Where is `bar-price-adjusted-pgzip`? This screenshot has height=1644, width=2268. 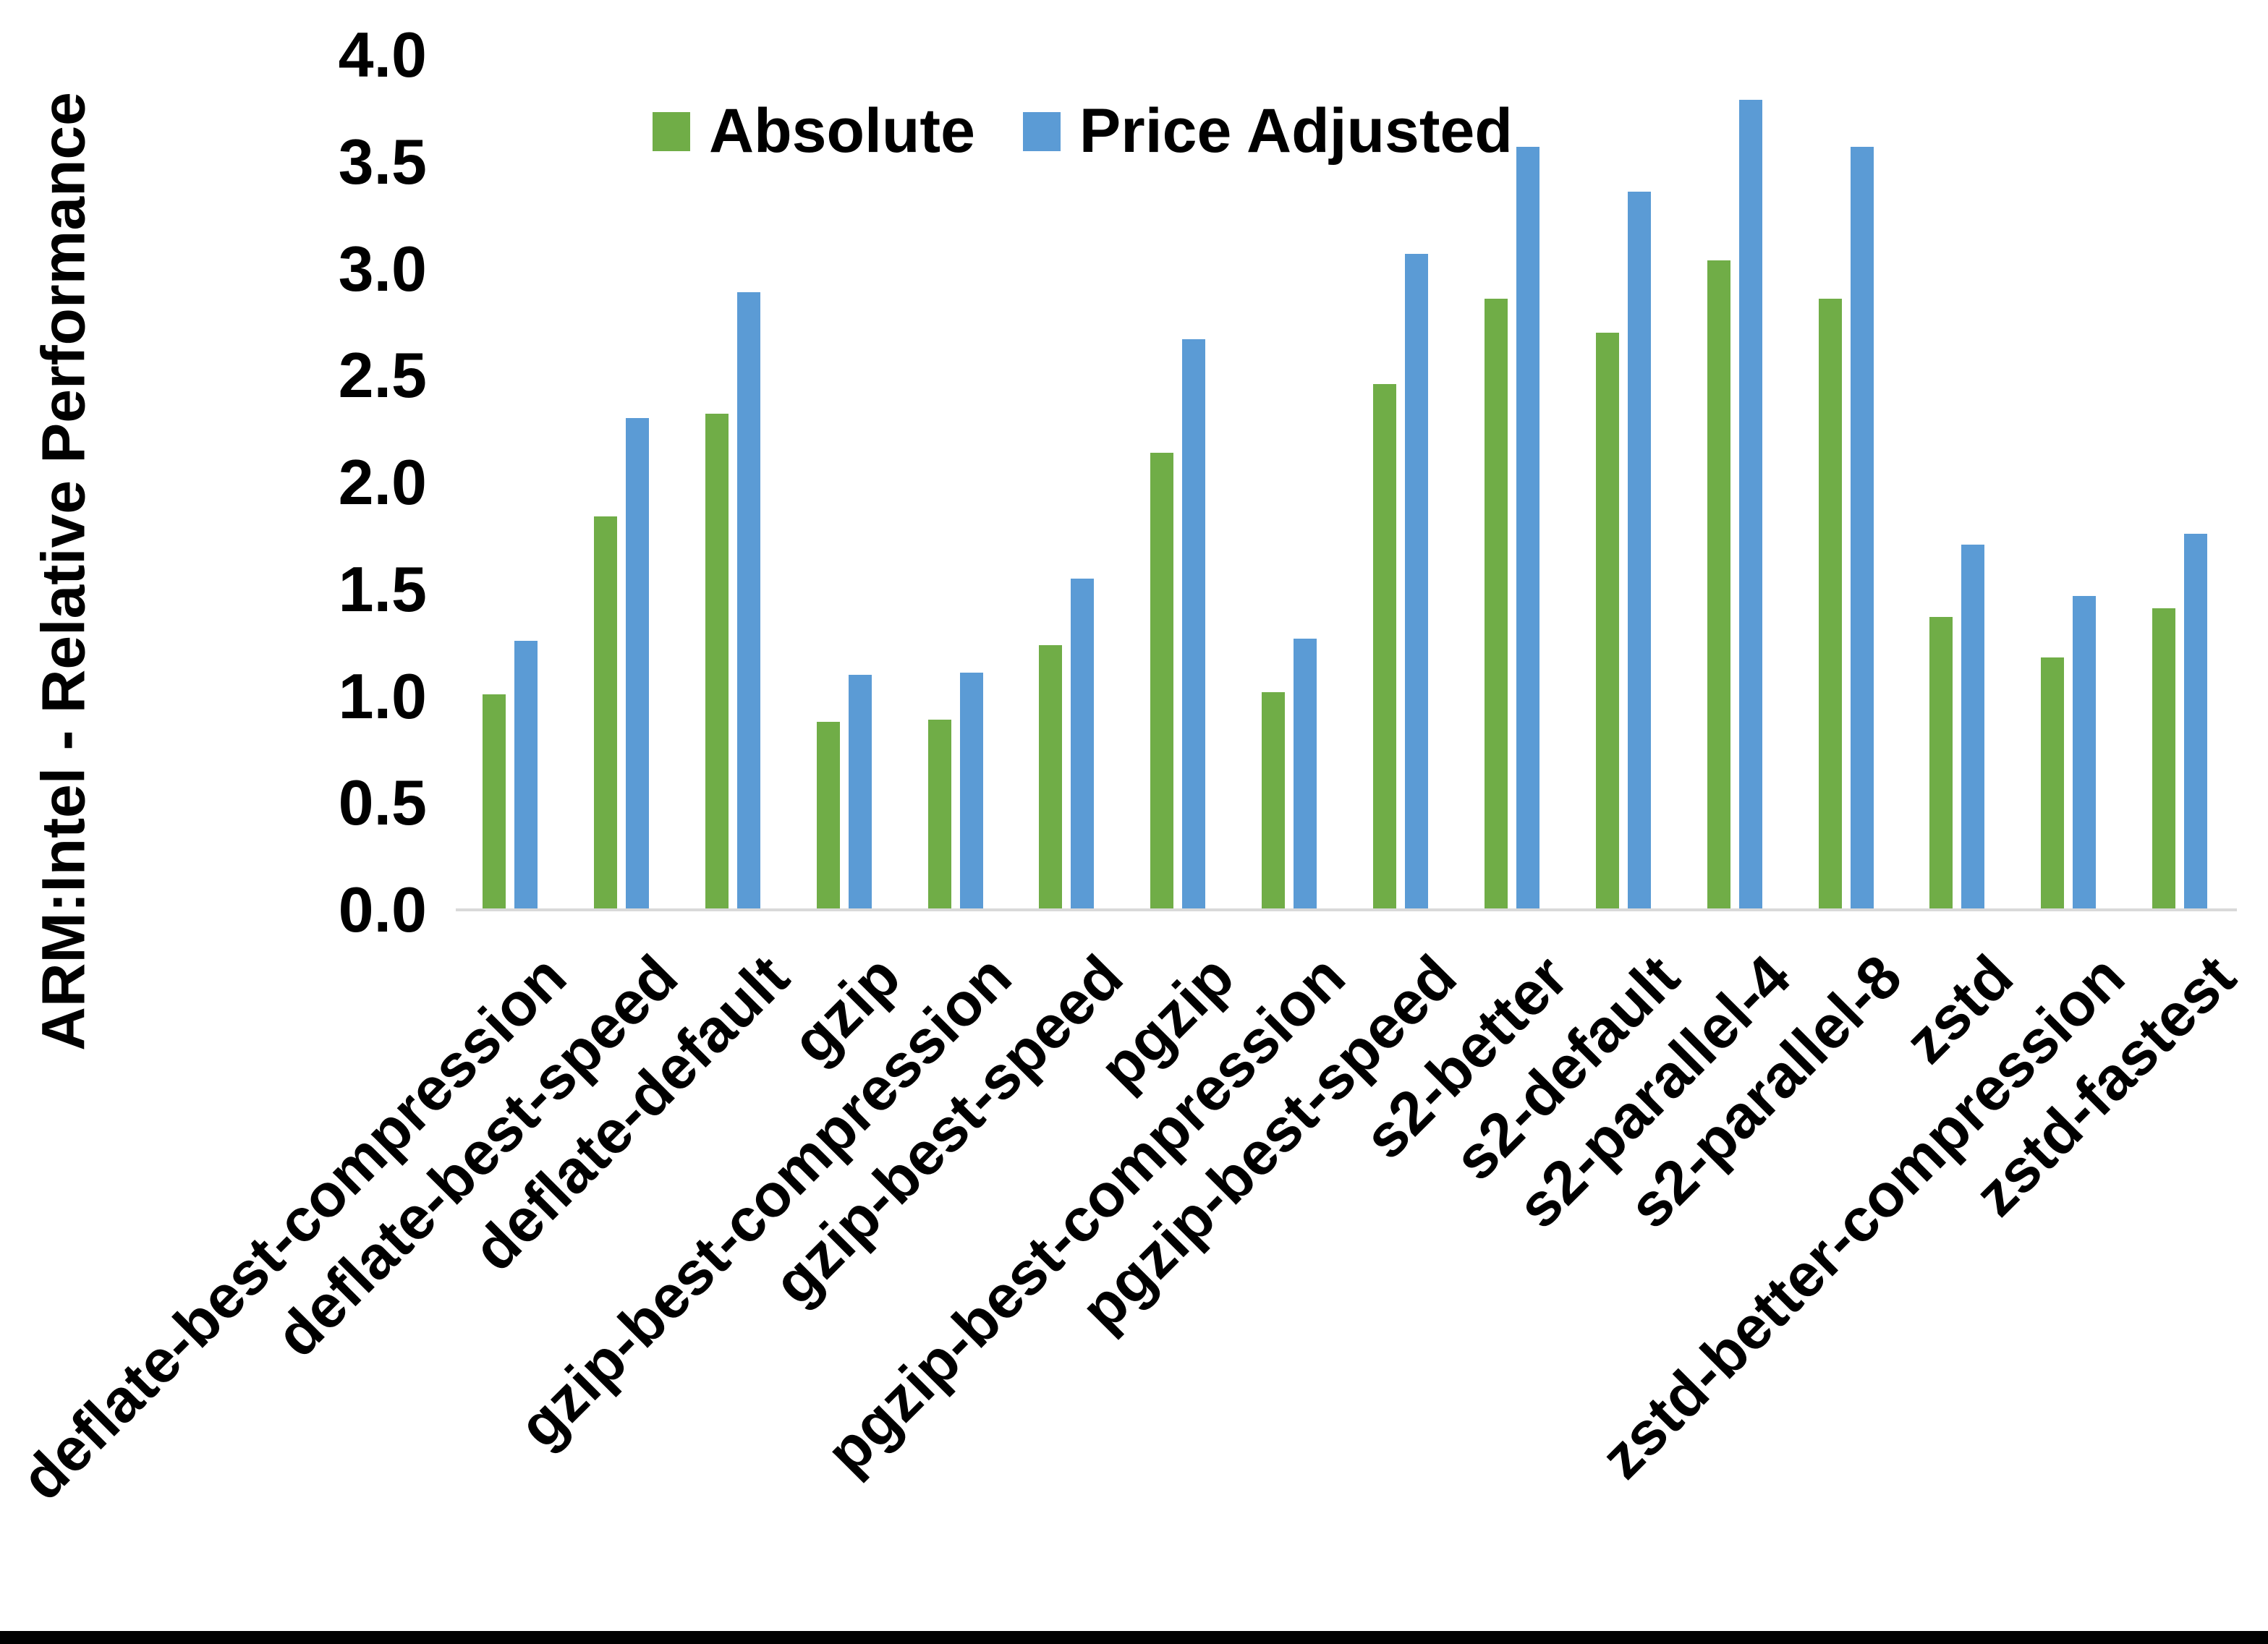
bar-price-adjusted-pgzip is located at coordinates (1194, 624).